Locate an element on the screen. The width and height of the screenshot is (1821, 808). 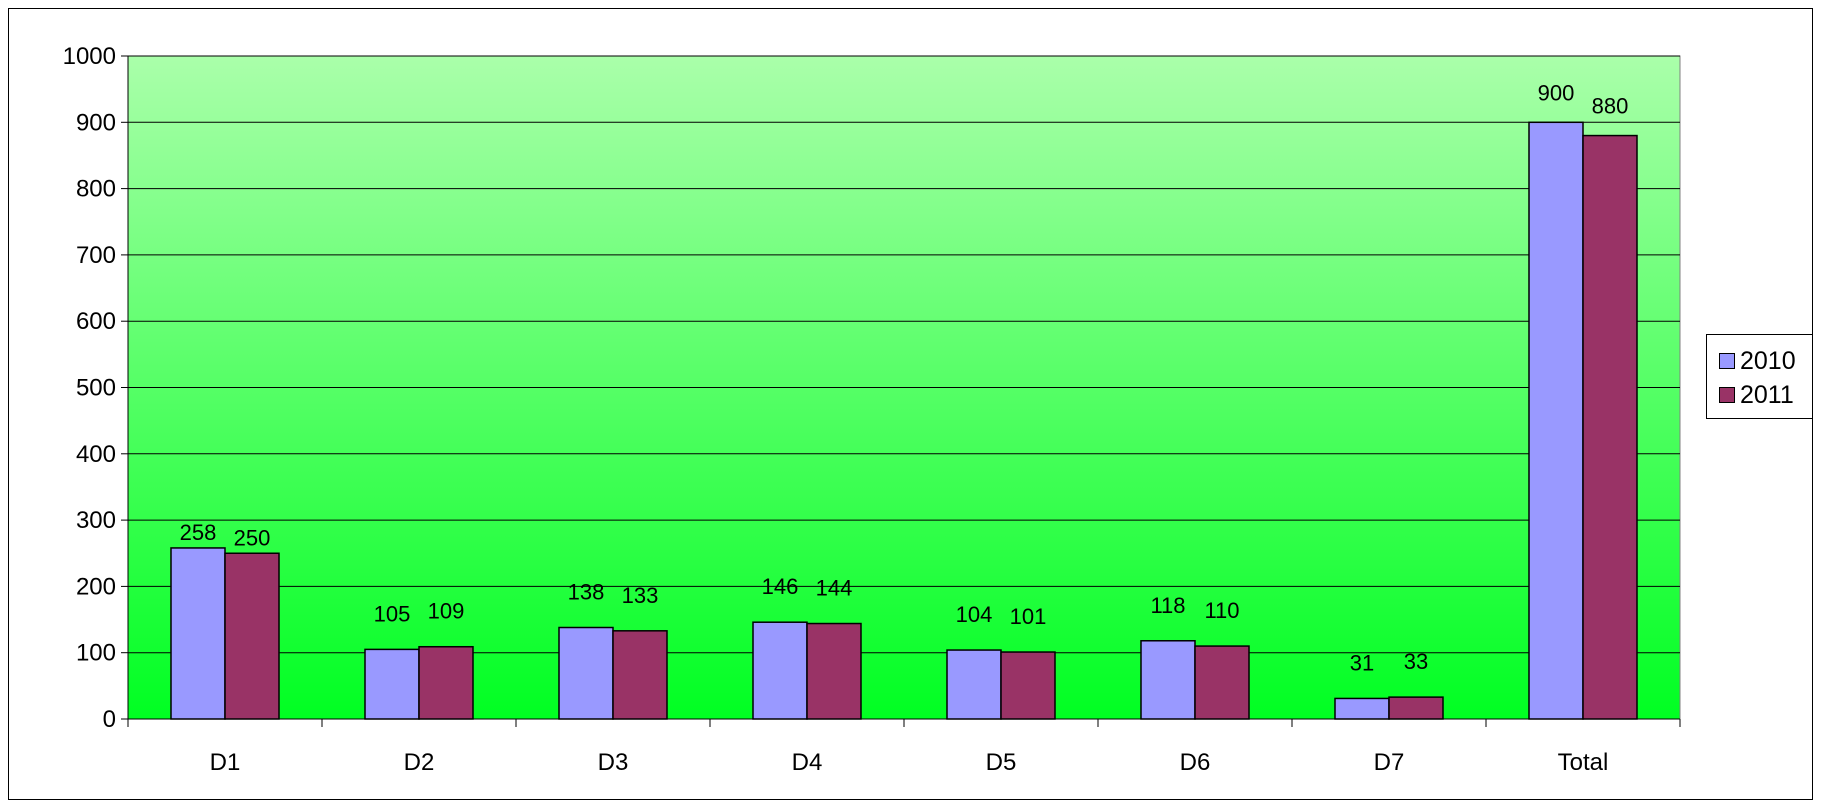
legend-swatch-2011 is located at coordinates (1727, 395).